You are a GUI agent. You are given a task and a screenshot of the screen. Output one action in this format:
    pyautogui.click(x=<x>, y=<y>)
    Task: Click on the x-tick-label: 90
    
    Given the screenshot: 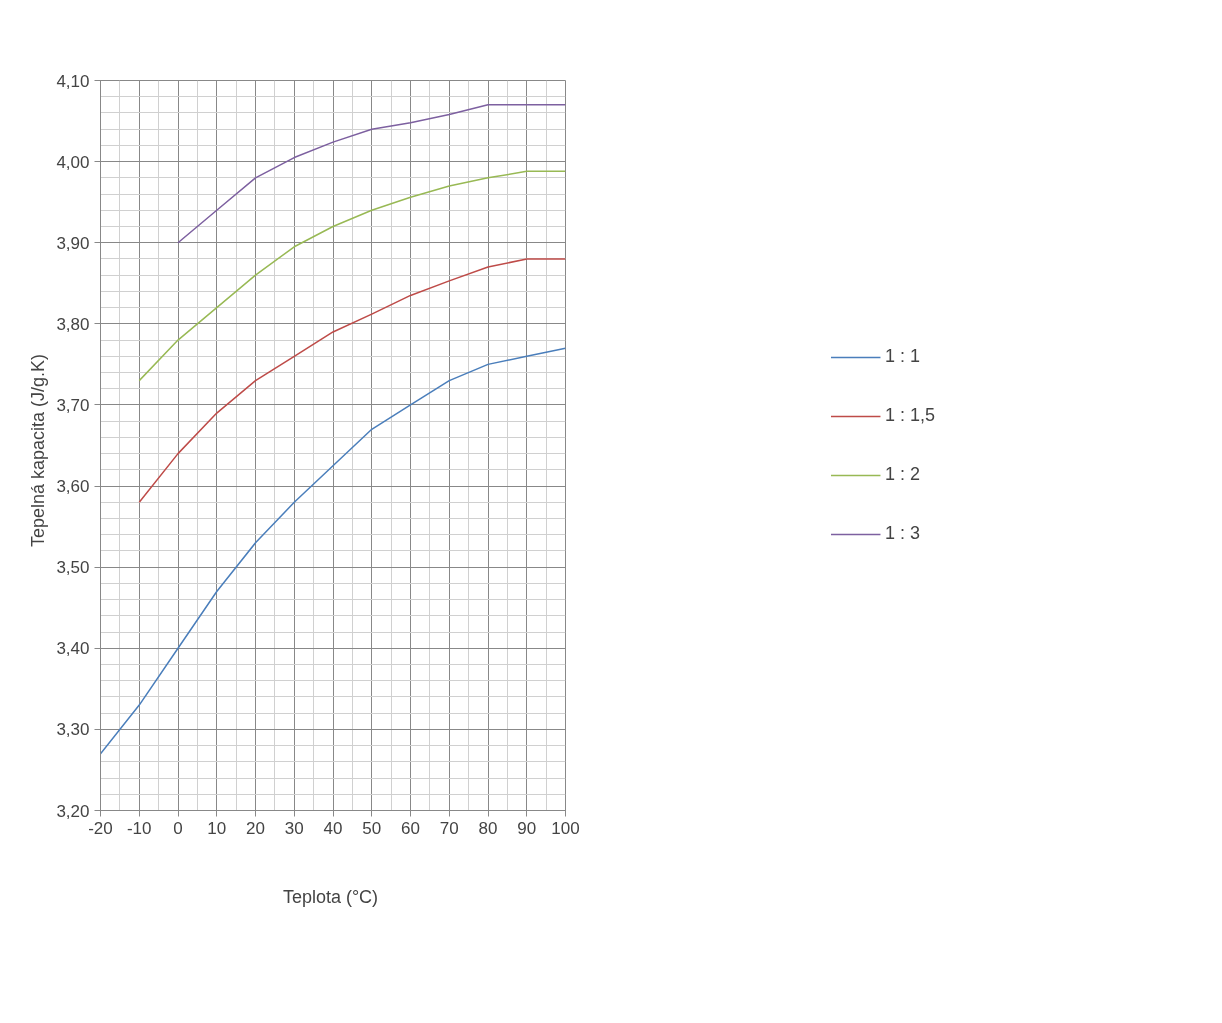 What is the action you would take?
    pyautogui.click(x=527, y=828)
    